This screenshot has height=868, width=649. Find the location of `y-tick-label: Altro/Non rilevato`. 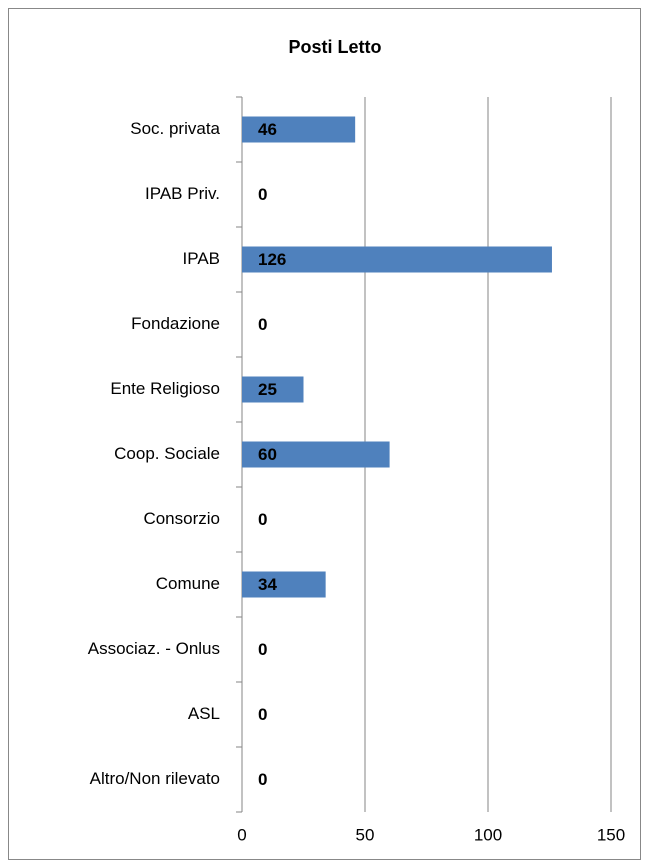

y-tick-label: Altro/Non rilevato is located at coordinates (155, 778).